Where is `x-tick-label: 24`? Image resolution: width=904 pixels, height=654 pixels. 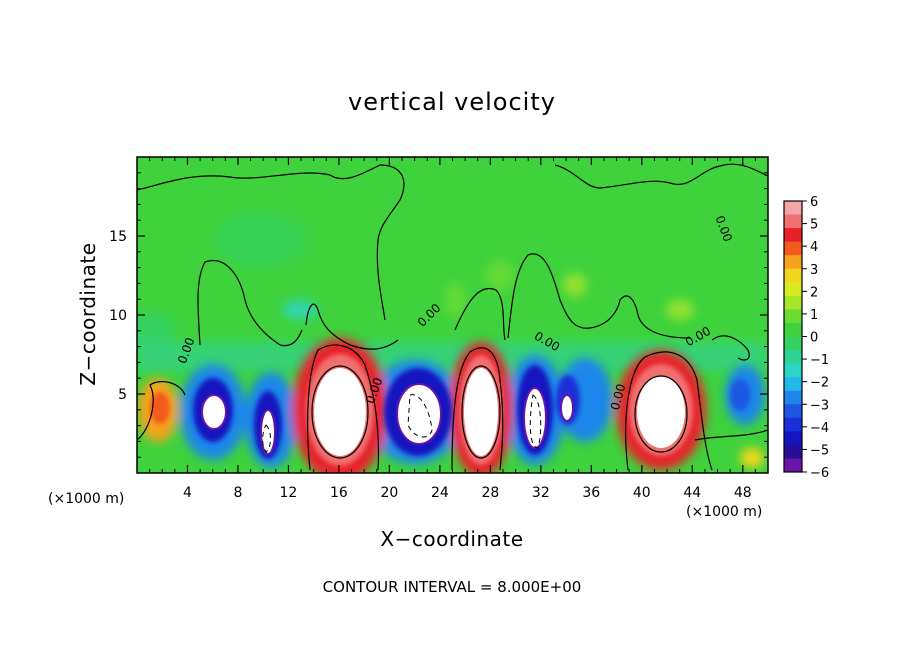 x-tick-label: 24 is located at coordinates (440, 493).